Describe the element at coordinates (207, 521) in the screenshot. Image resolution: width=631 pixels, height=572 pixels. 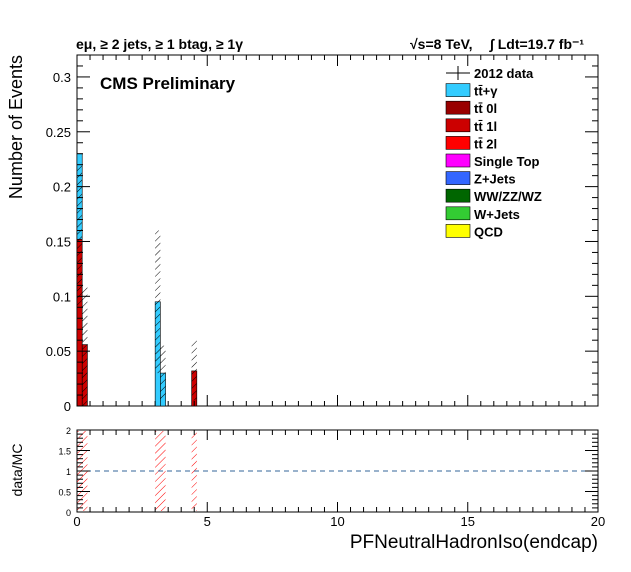
I see `x-tick-label: 5` at that location.